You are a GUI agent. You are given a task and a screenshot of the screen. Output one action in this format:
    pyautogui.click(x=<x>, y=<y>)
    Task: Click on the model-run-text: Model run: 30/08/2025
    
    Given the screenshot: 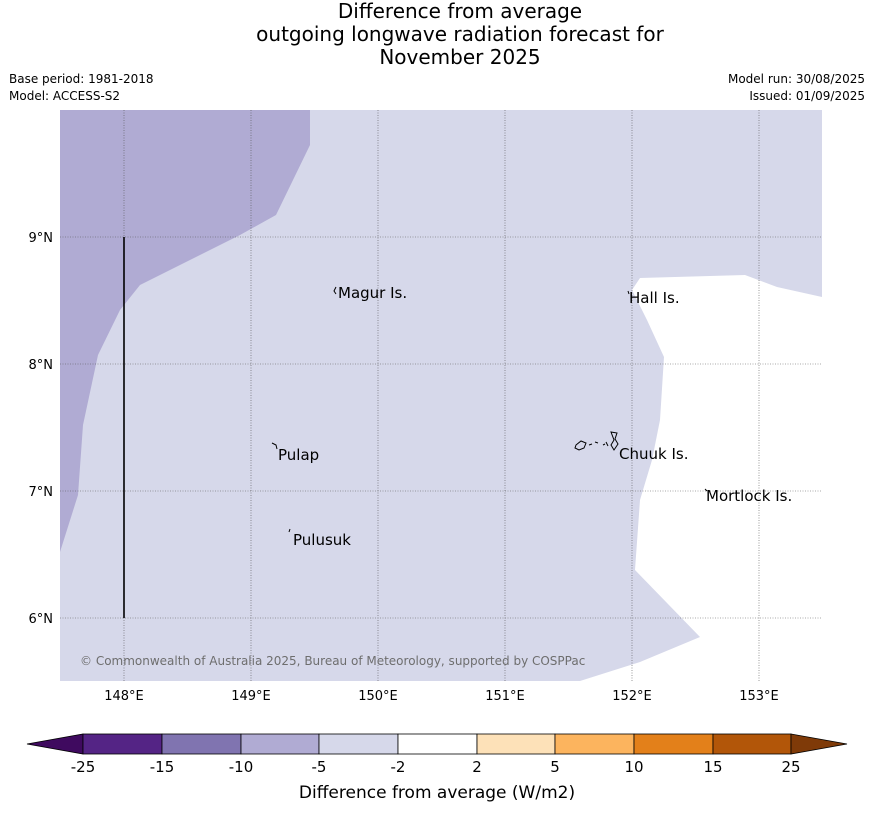 What is the action you would take?
    pyautogui.click(x=796, y=79)
    